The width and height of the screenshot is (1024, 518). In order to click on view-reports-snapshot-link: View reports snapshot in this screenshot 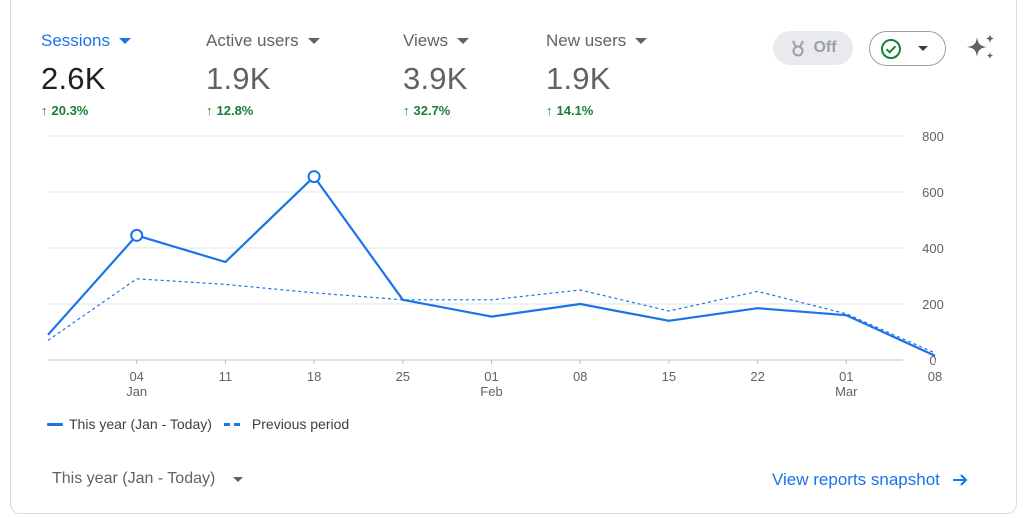, I will do `click(870, 480)`.